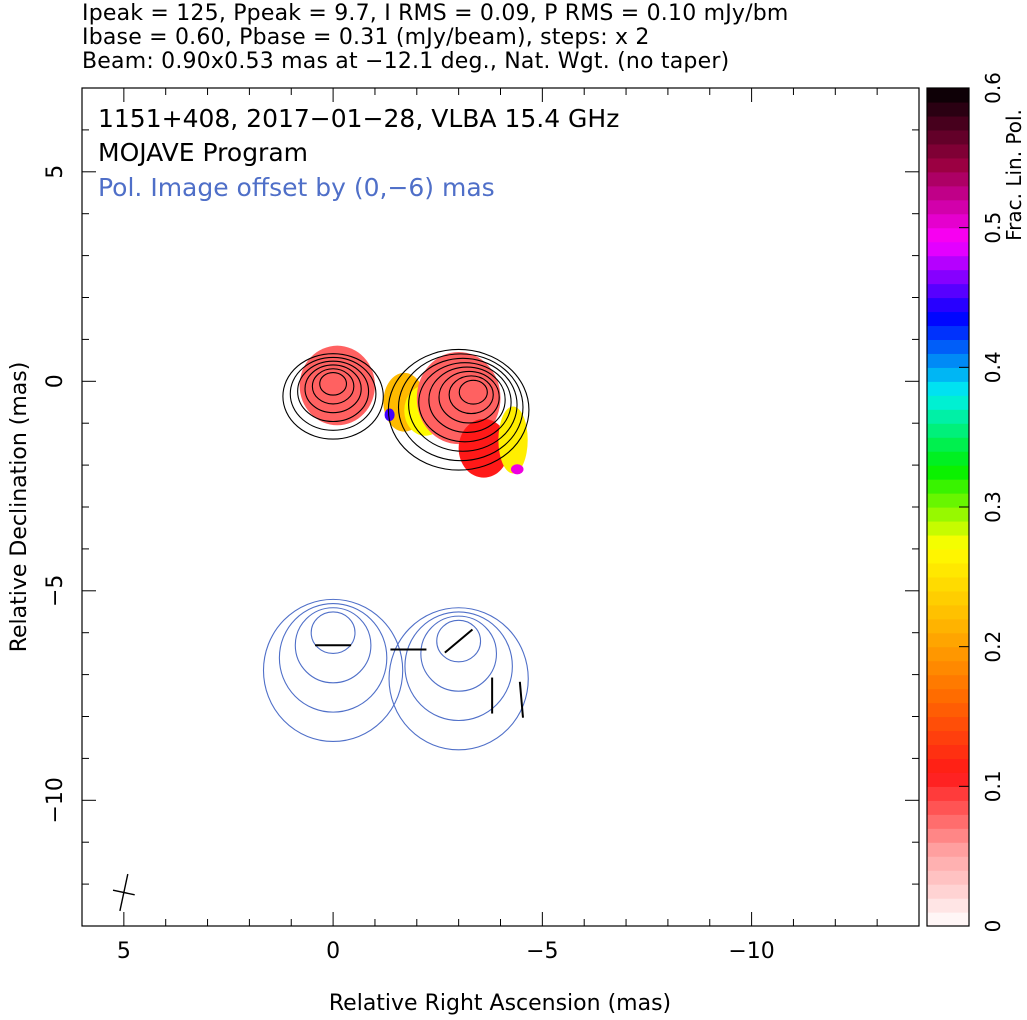  I want to click on y-axis-label: Relative Declination (mas), so click(19, 507).